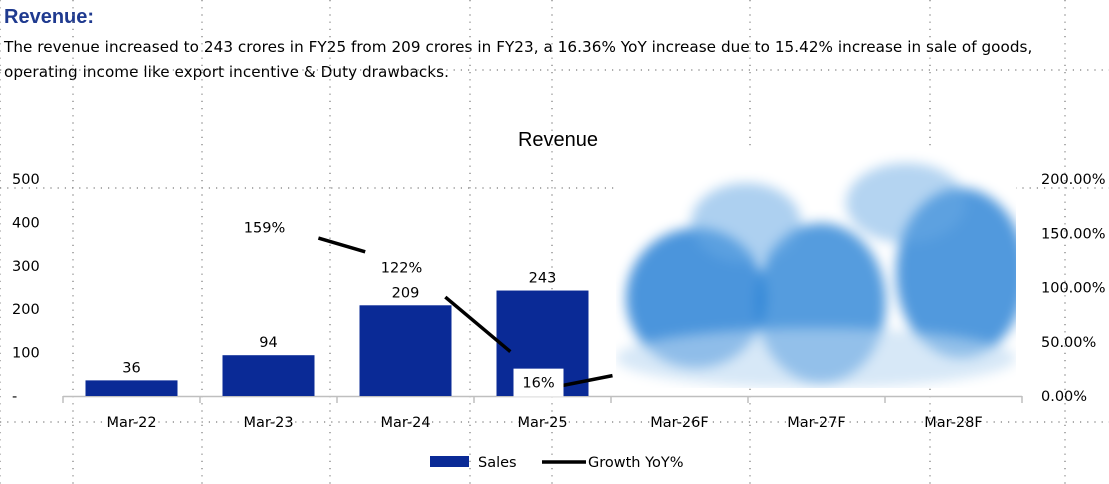 The height and width of the screenshot is (484, 1109). Describe the element at coordinates (953, 423) in the screenshot. I see `x-axis-tick-label: Mar-28F` at that location.